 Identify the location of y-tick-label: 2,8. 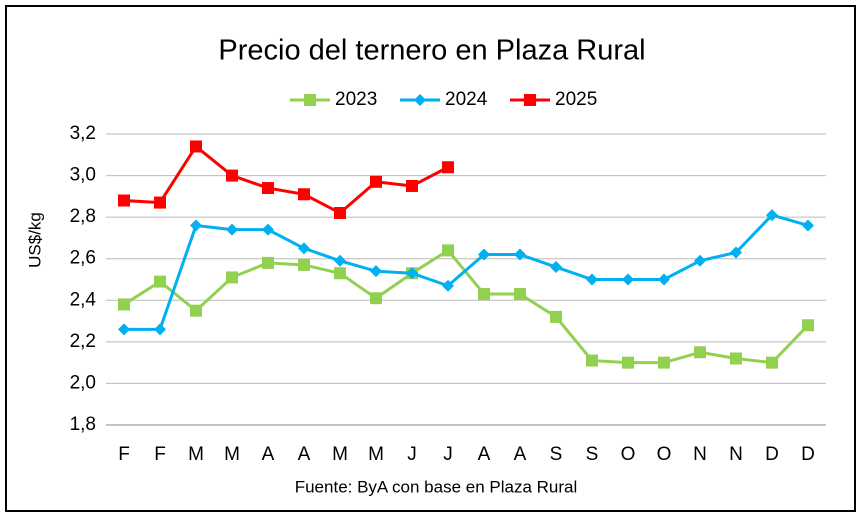
(83, 216).